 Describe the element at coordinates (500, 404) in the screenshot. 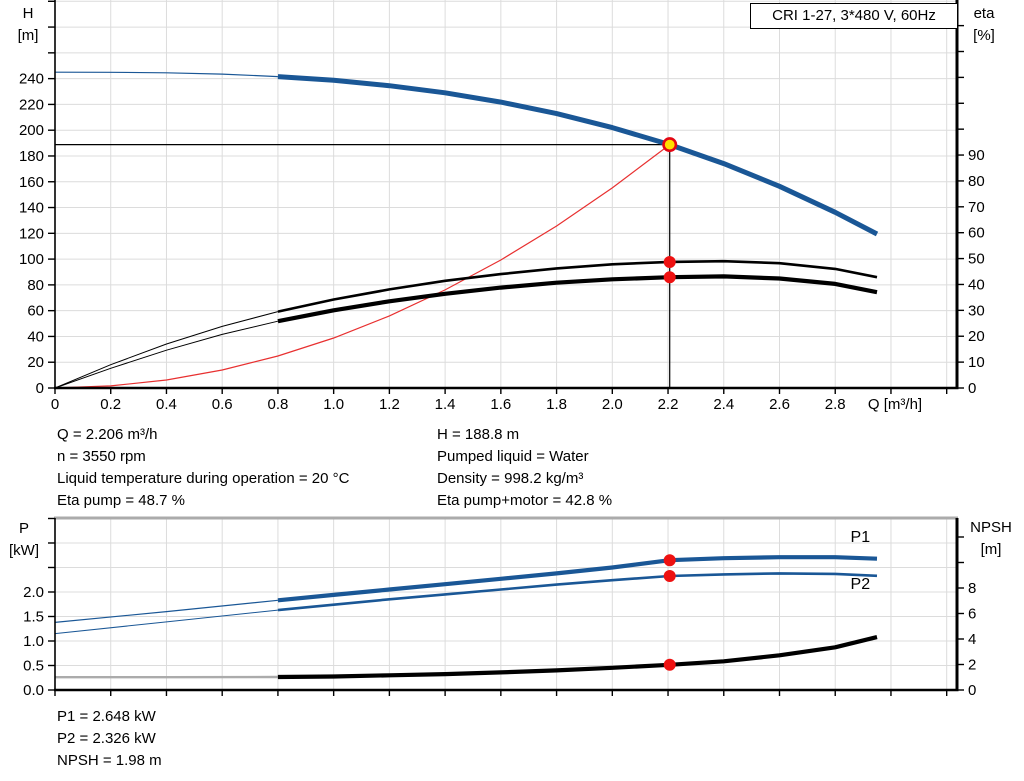

I see `svg-text: 1.6` at that location.